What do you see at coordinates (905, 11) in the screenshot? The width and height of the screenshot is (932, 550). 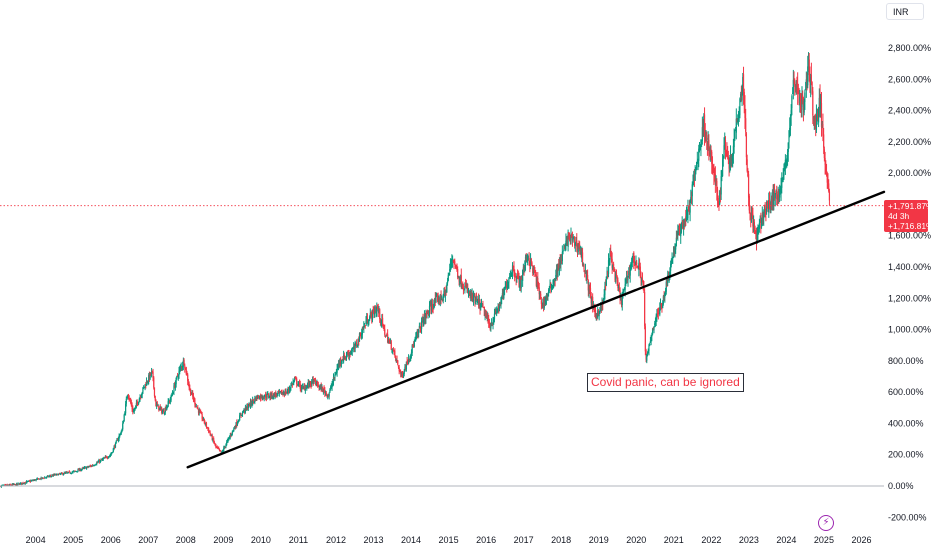 I see `currency-button: INR` at bounding box center [905, 11].